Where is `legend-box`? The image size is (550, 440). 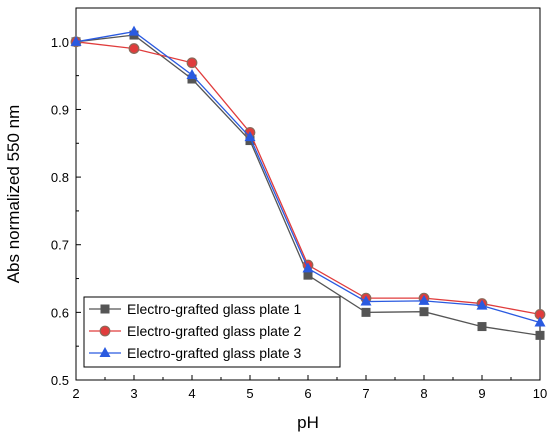
legend-box is located at coordinates (212, 332).